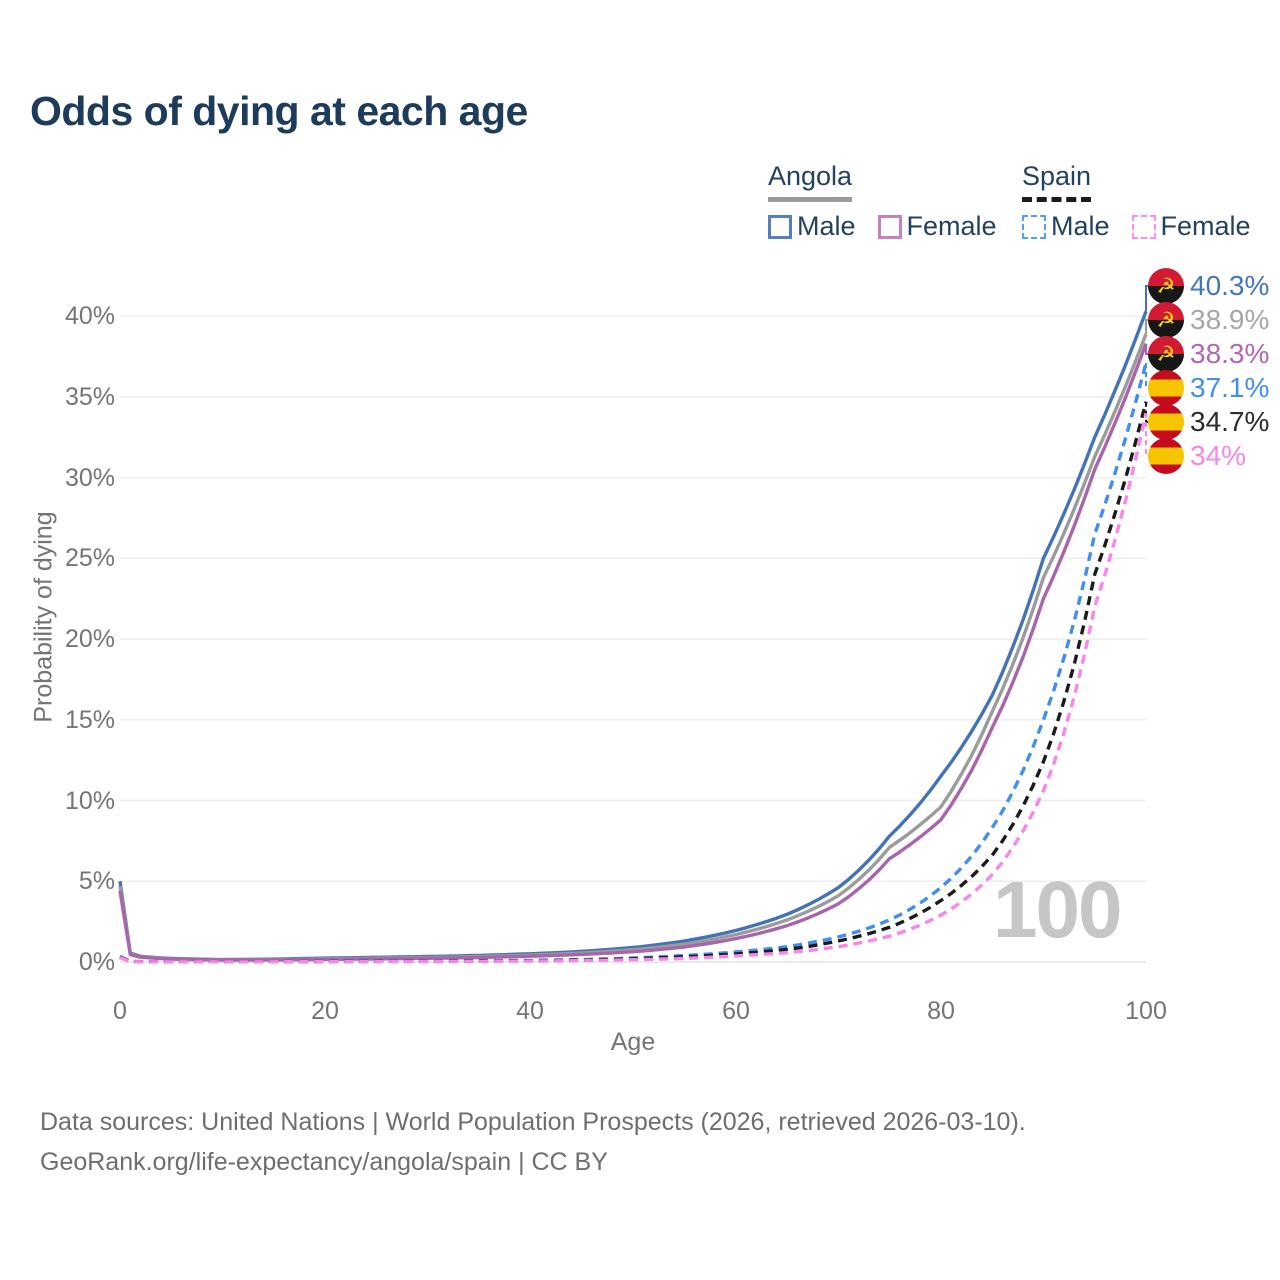  I want to click on end-label-value: 34.7%, so click(1230, 421).